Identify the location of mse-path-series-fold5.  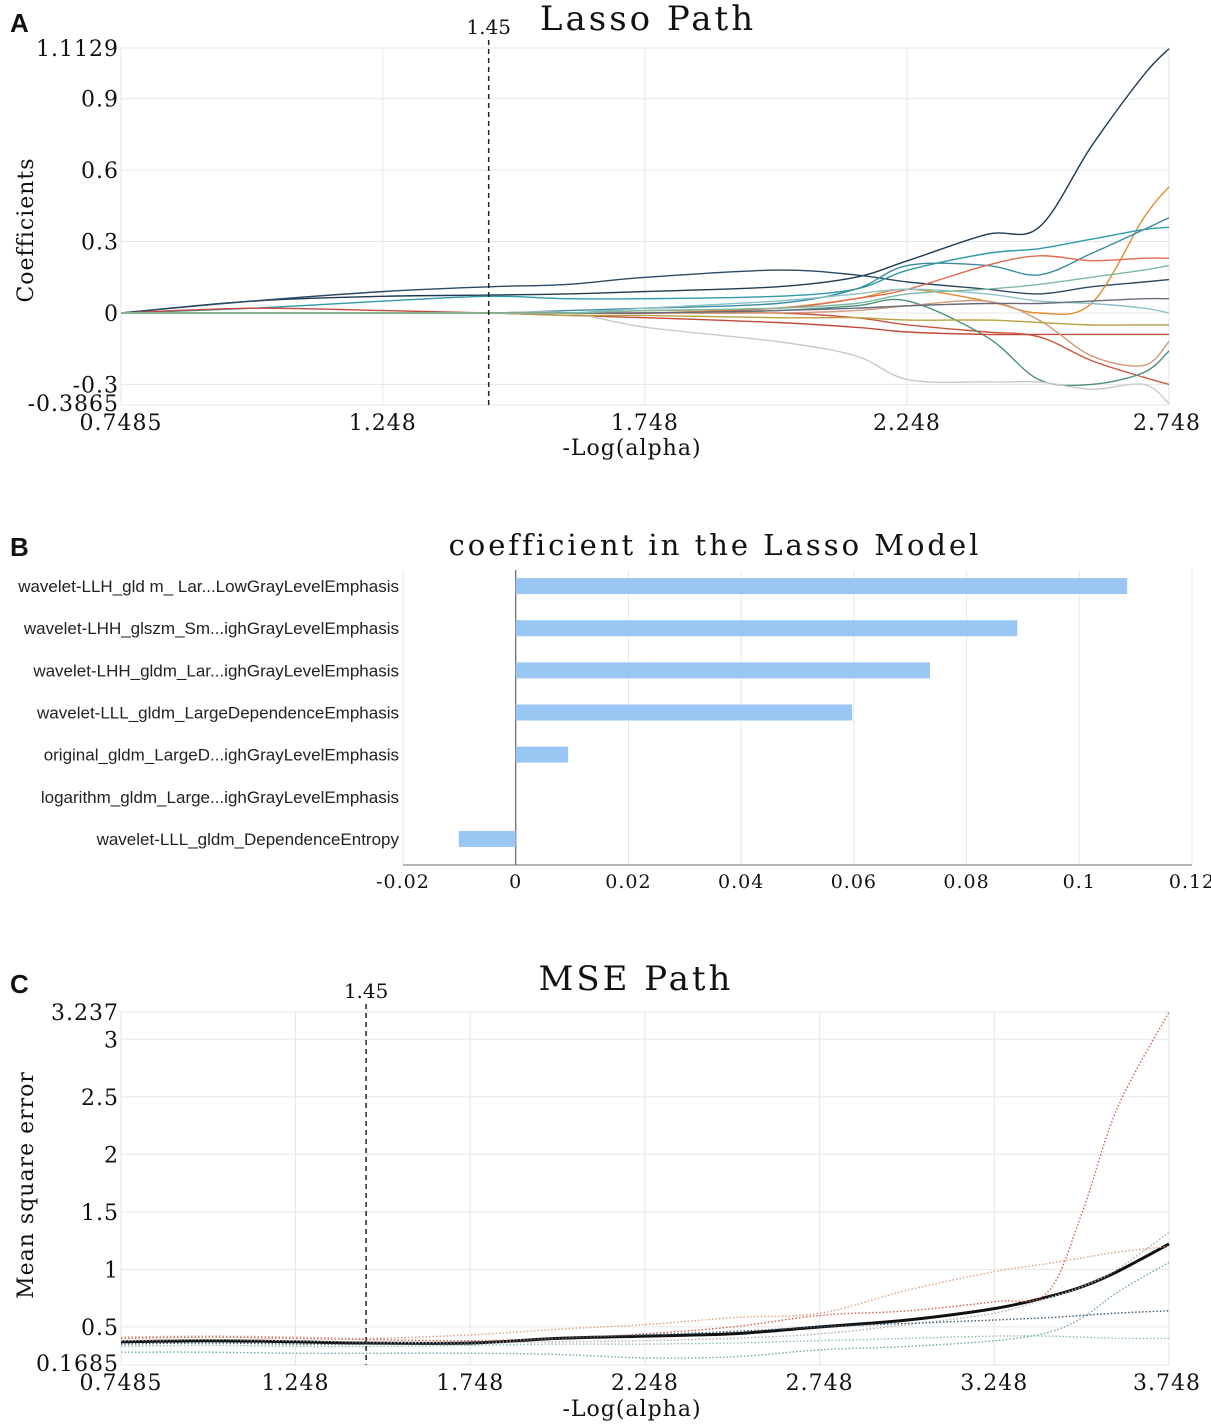
(645, 1310).